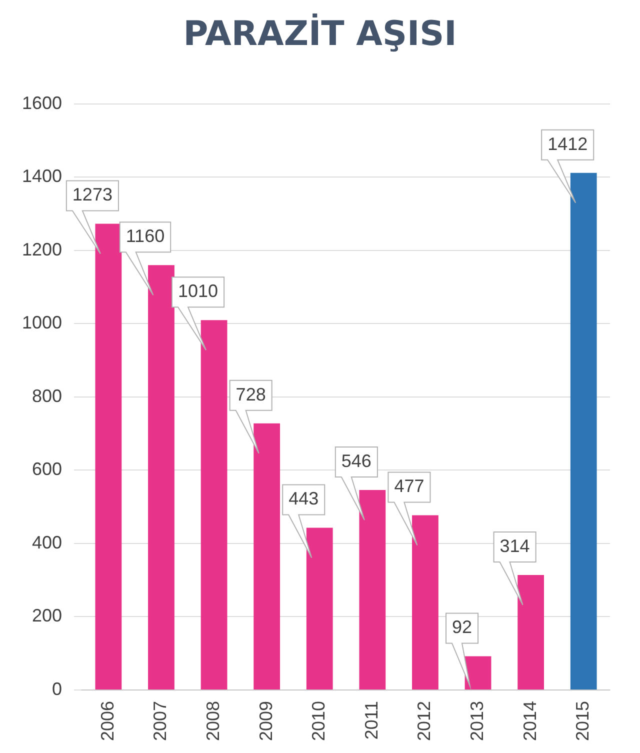 The image size is (640, 753). I want to click on data-label: 443, so click(303, 498).